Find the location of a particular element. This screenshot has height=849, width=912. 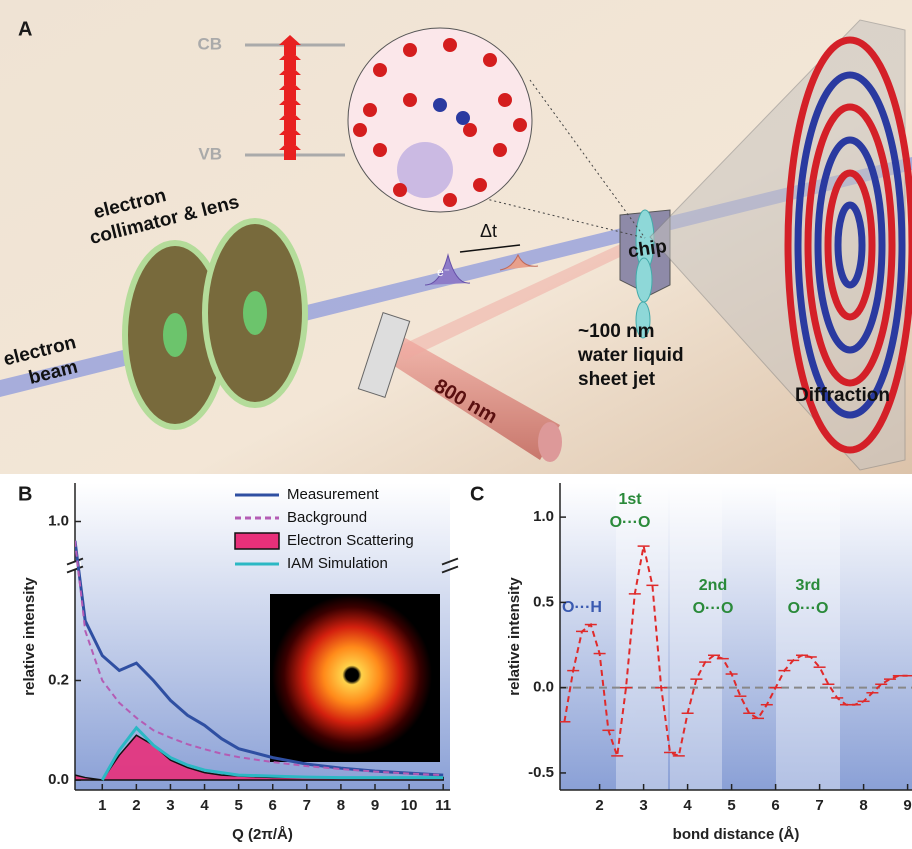

electron-pulse is located at coordinates (447, 269).